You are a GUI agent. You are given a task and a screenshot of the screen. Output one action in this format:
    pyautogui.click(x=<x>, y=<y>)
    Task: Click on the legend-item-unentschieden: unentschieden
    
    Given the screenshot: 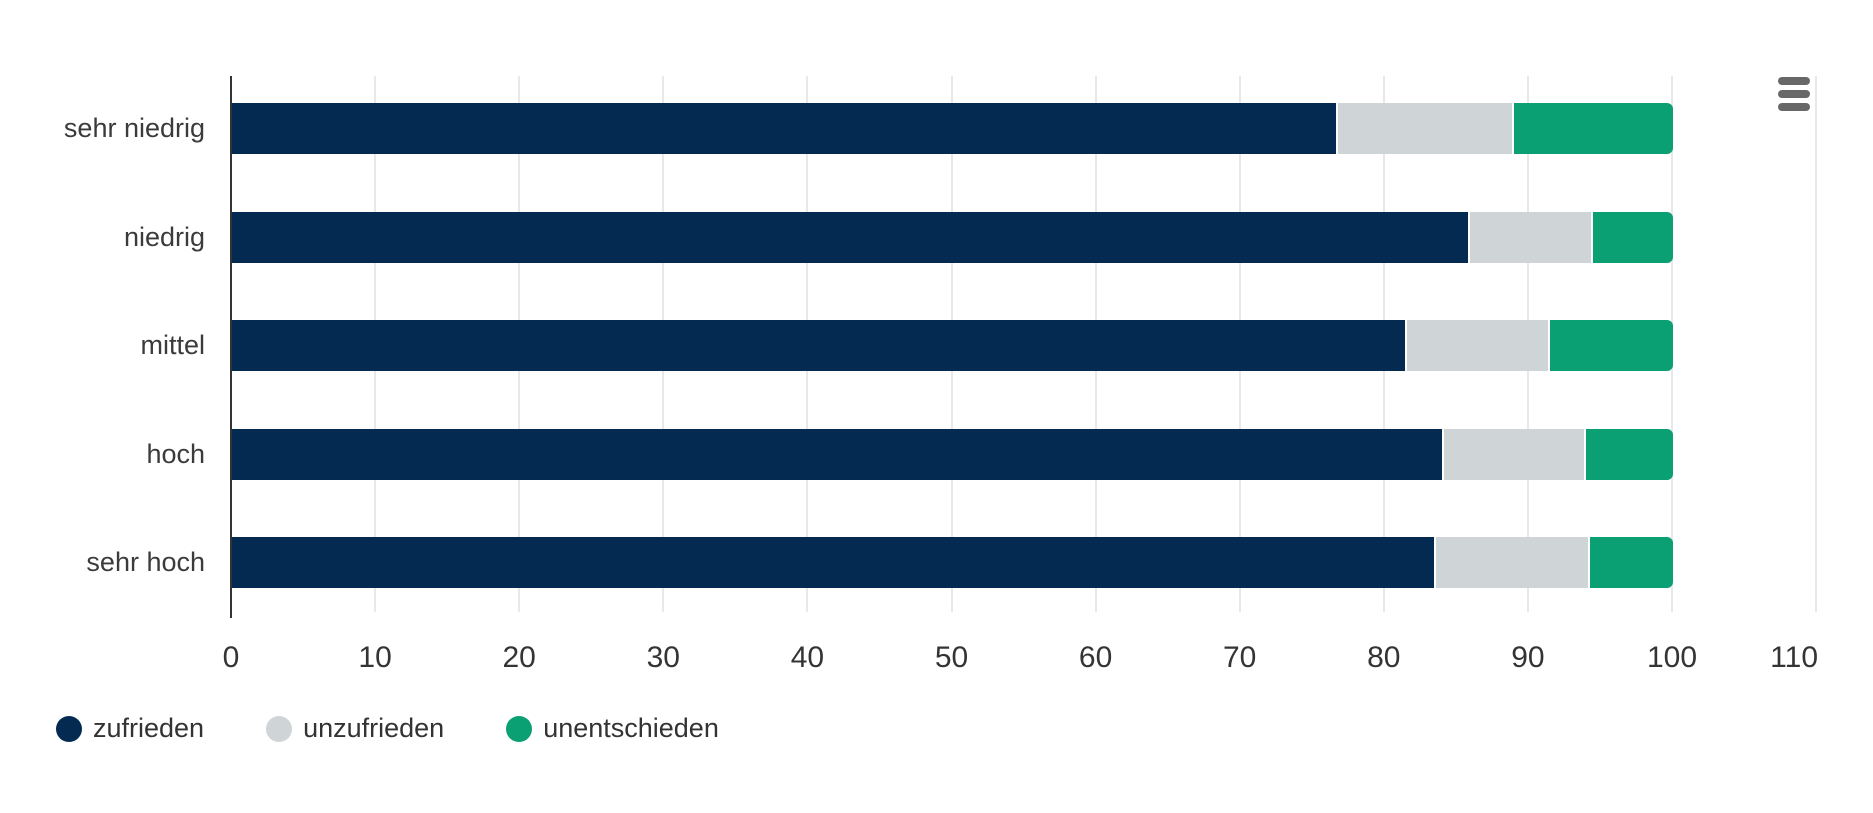 What is the action you would take?
    pyautogui.click(x=612, y=728)
    